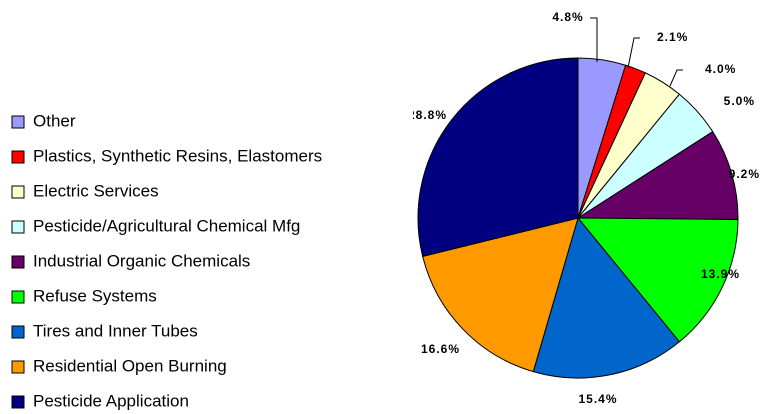 The height and width of the screenshot is (414, 782). What do you see at coordinates (115, 330) in the screenshot?
I see `legend-label: Tires and Inner Tubes` at bounding box center [115, 330].